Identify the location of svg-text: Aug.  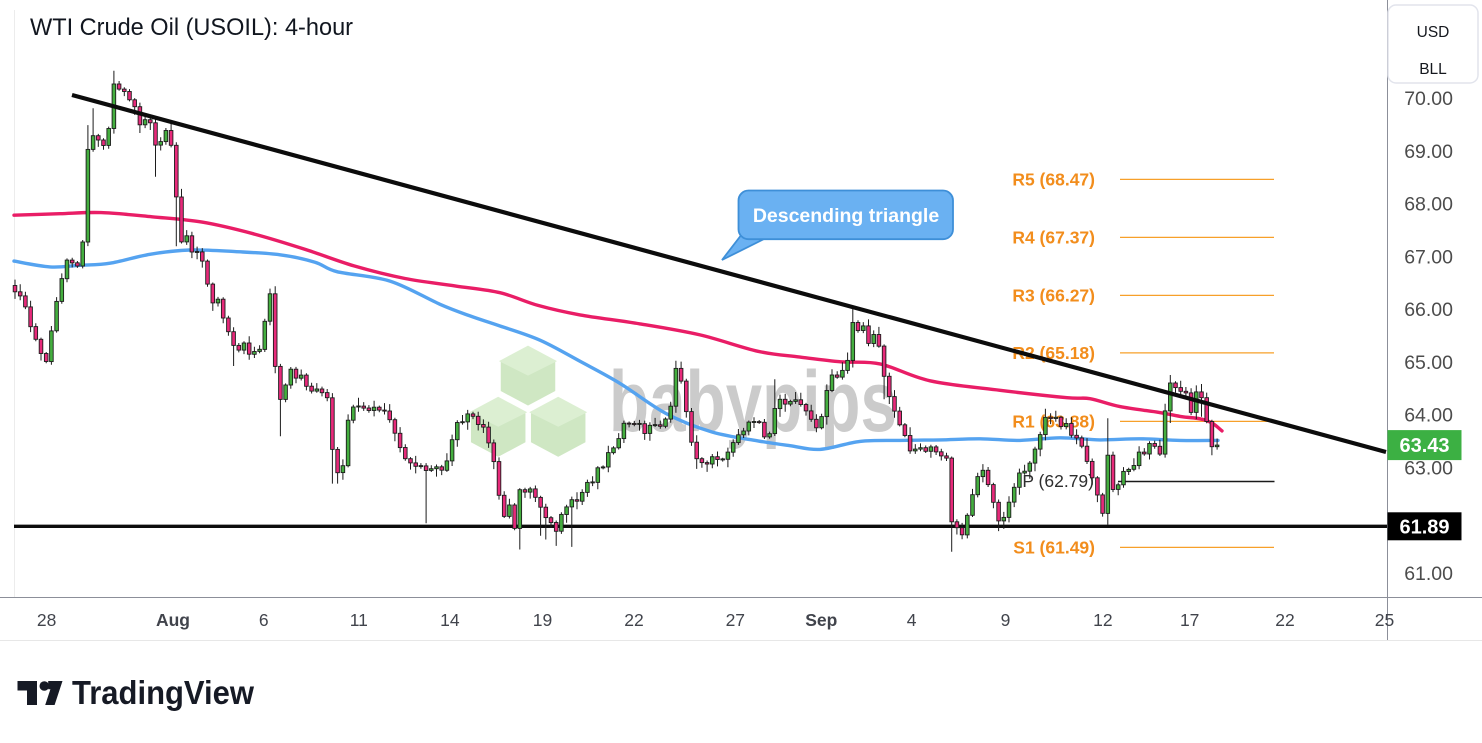
(173, 620).